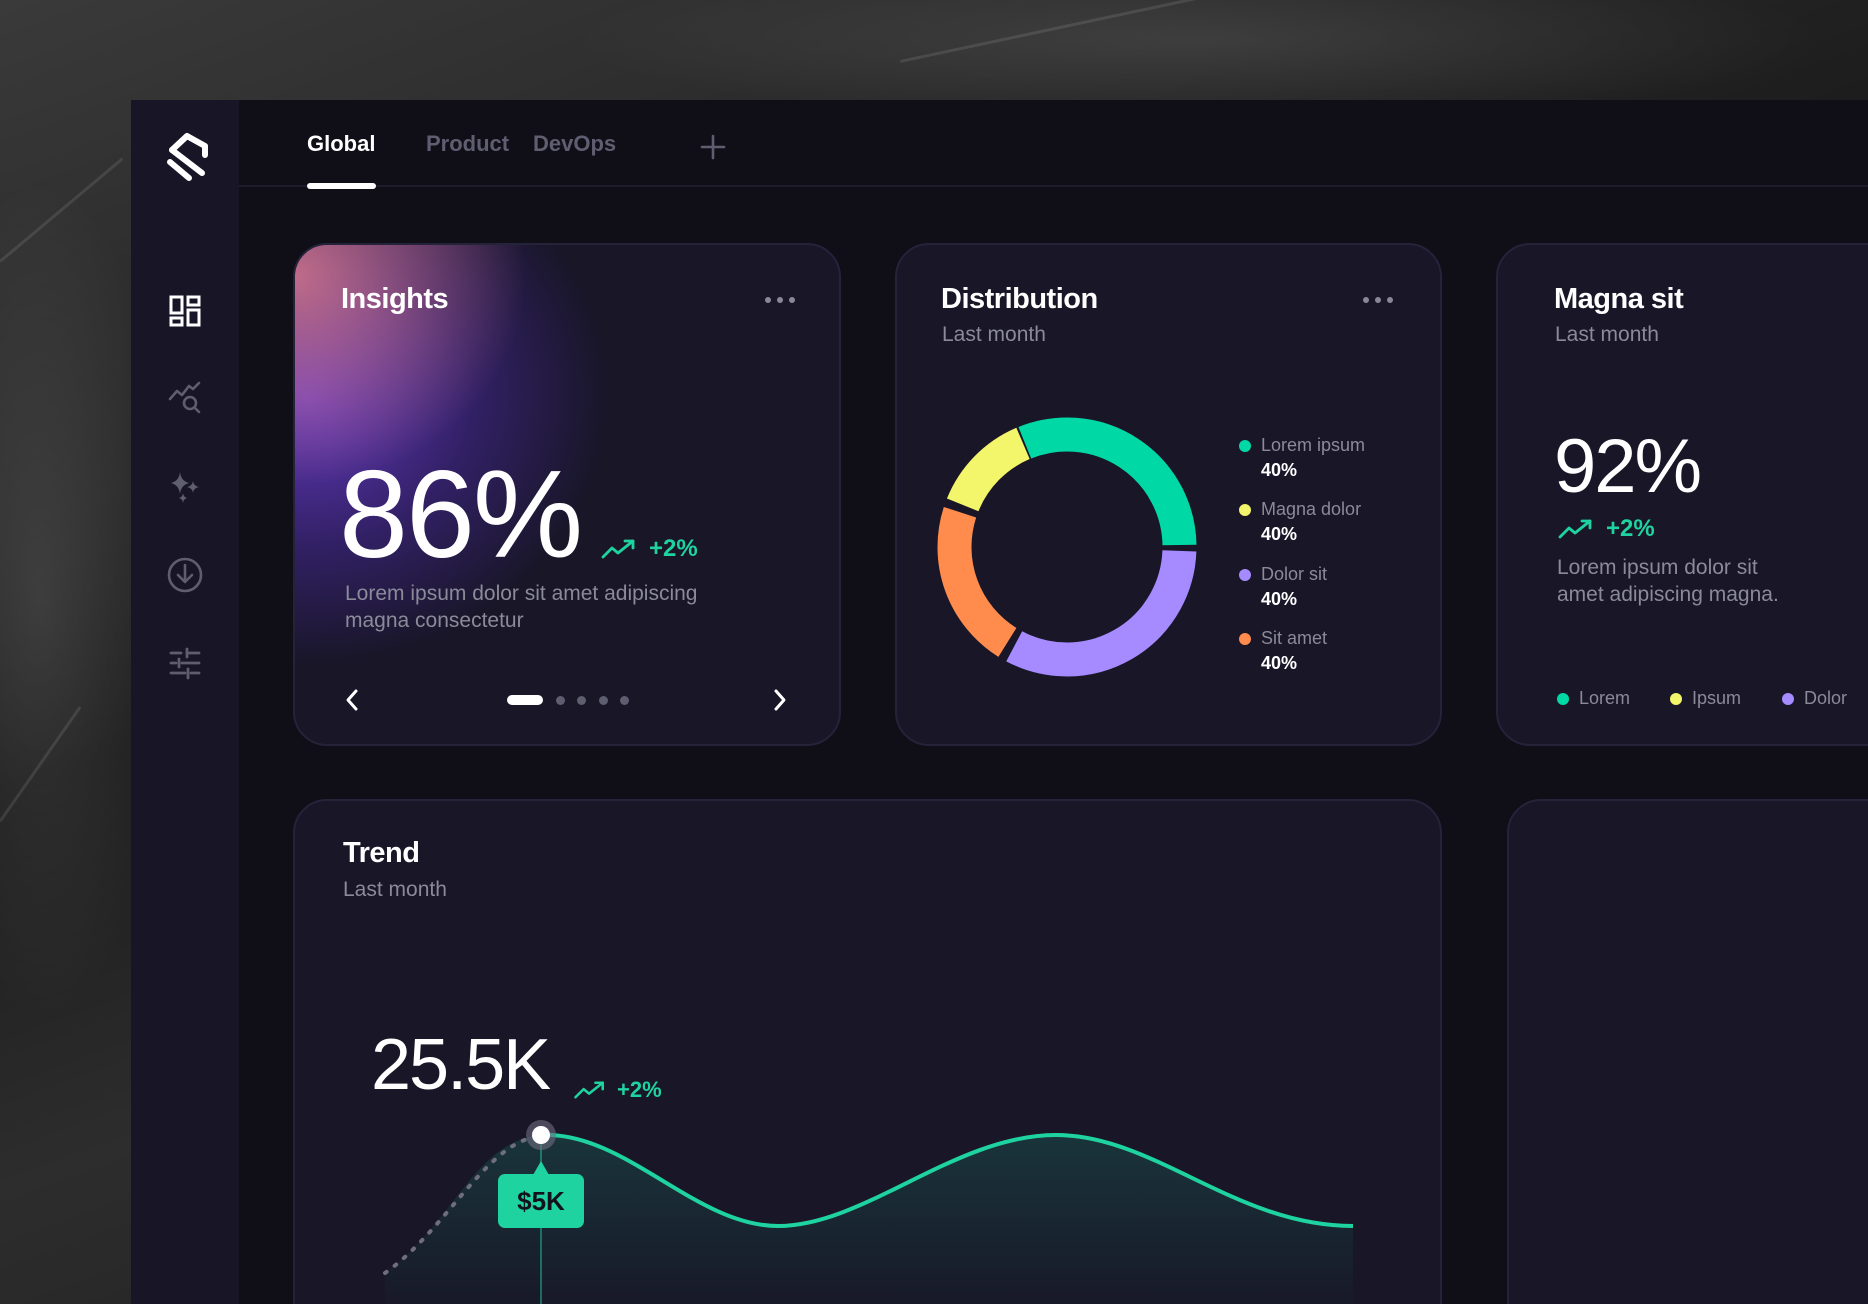 This screenshot has height=1304, width=1868. Describe the element at coordinates (434, 620) in the screenshot. I see `description-line: magna consectetur` at that location.